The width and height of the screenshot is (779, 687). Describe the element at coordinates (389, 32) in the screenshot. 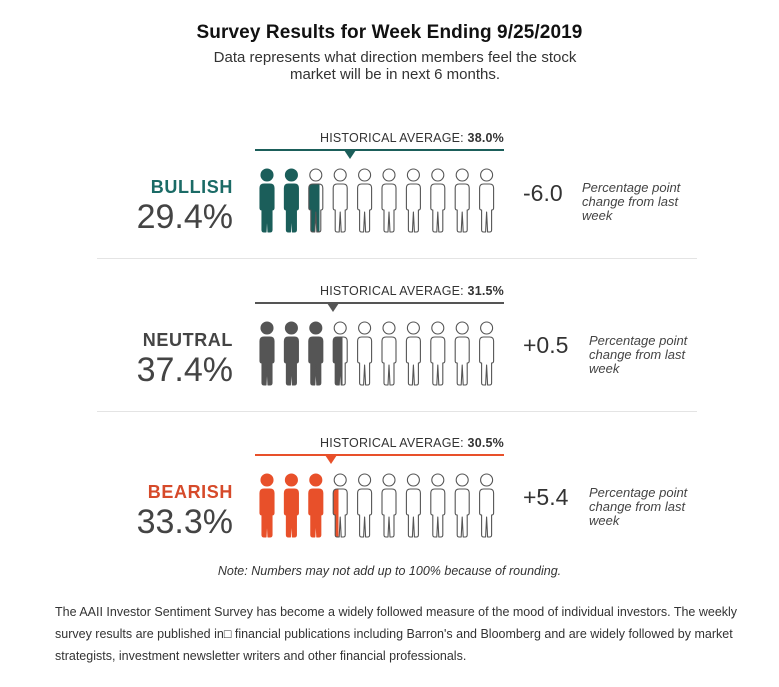

I see `chart-title: Survey Results for Week Ending 9/25/2019` at that location.